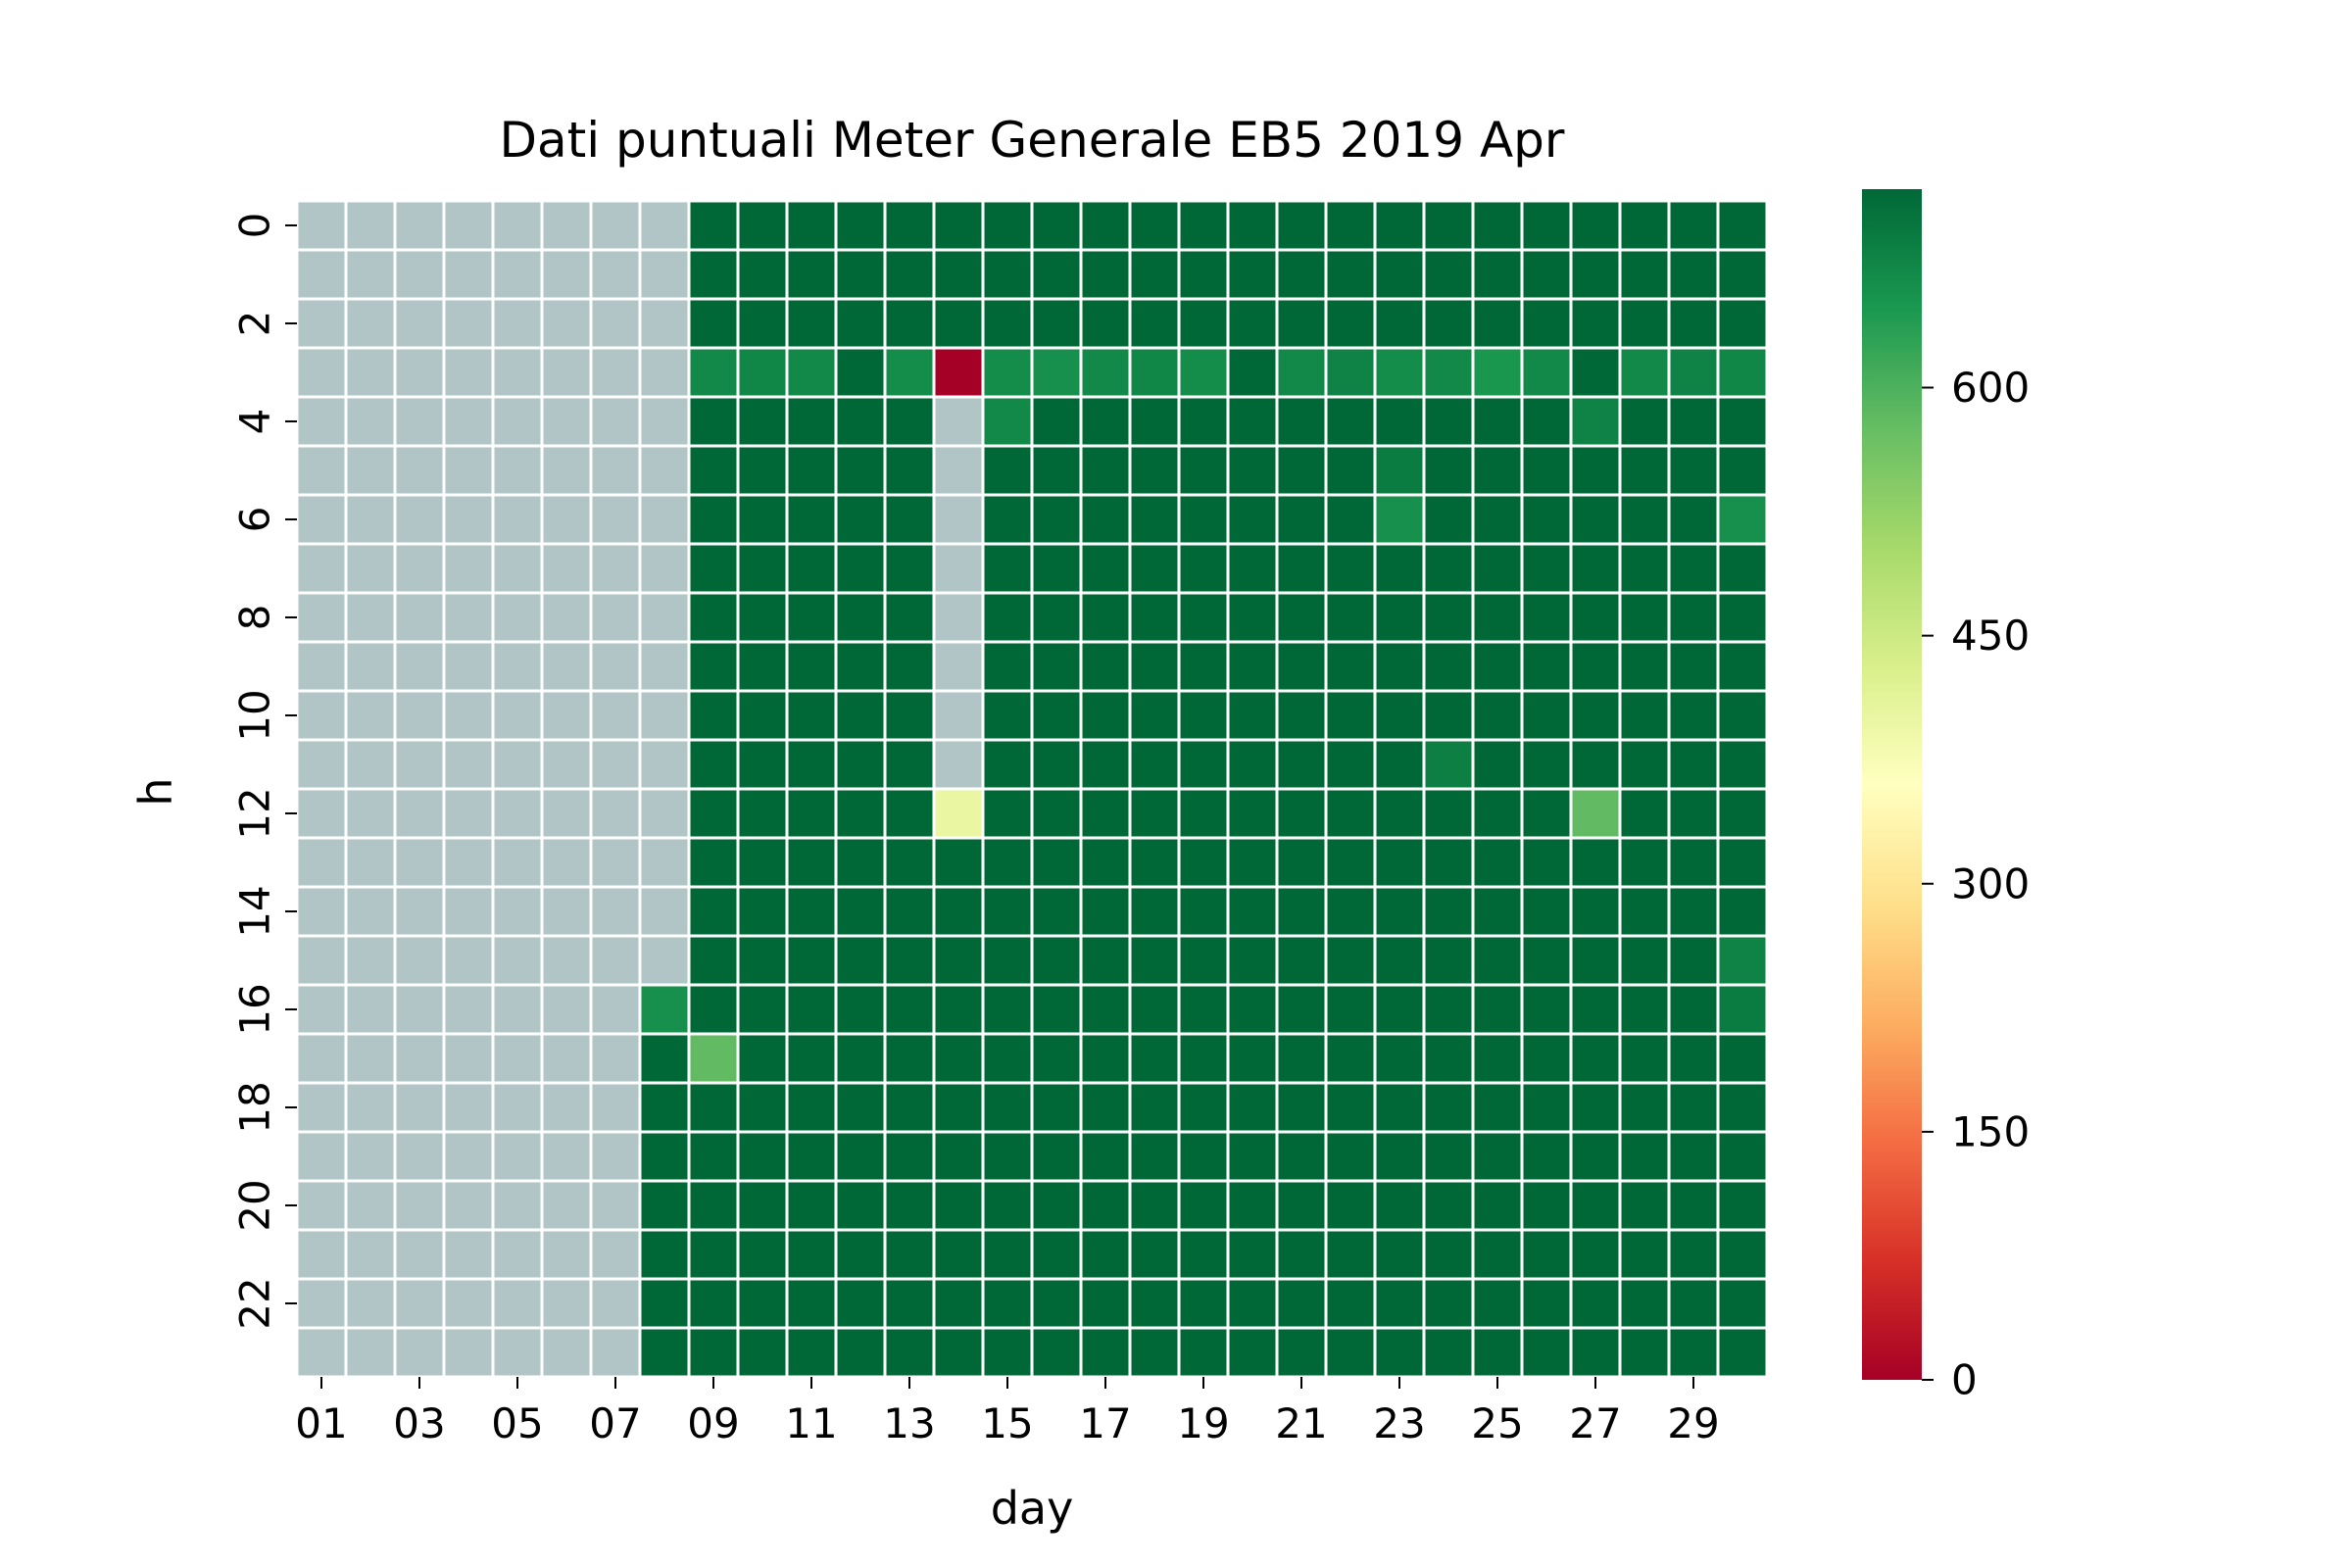  Describe the element at coordinates (1007, 1423) in the screenshot. I see `x-tick-label: 15` at that location.